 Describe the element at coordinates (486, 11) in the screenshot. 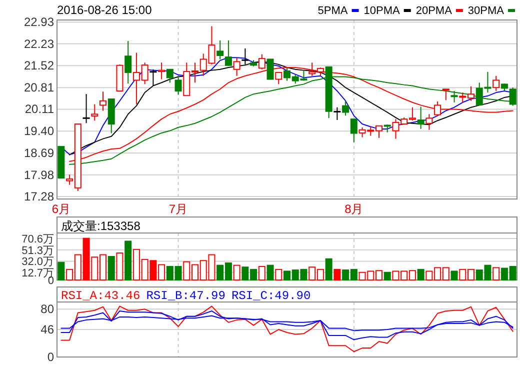

I see `legend-label: 30PMA` at that location.